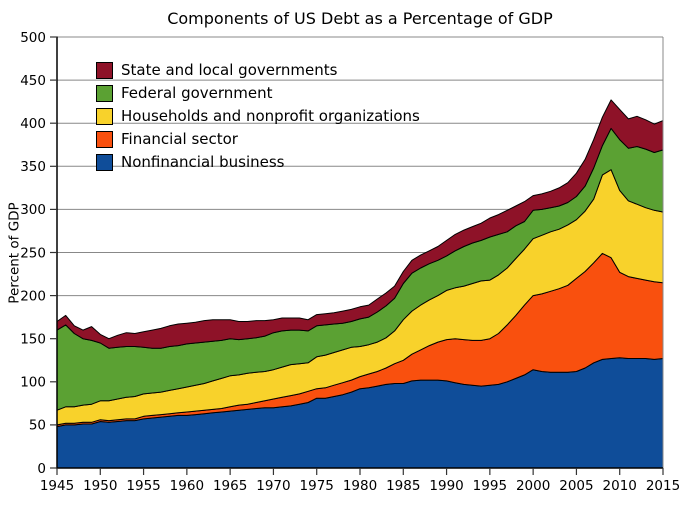 Image resolution: width=683 pixels, height=512 pixels. Describe the element at coordinates (179, 139) in the screenshot. I see `legend-label: Financial sector` at that location.